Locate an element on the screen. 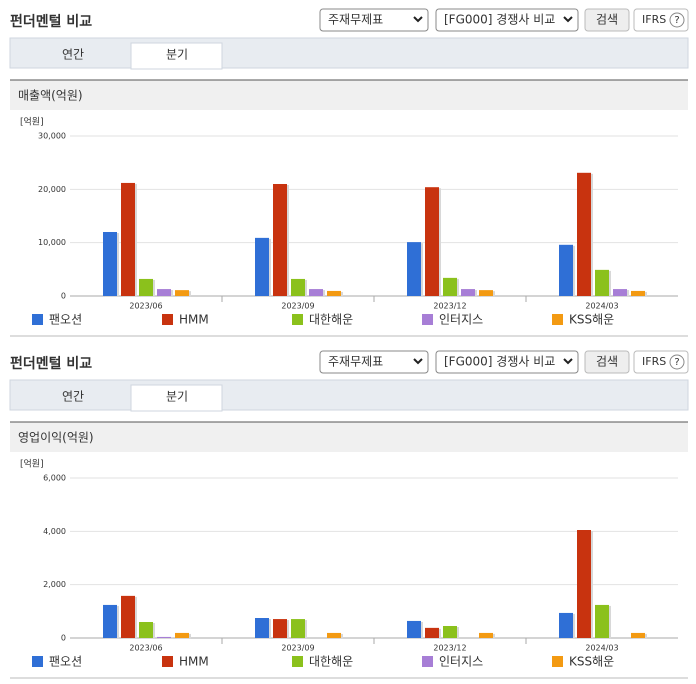 This screenshot has height=684, width=696. bar-shadow is located at coordinates (166, 638).